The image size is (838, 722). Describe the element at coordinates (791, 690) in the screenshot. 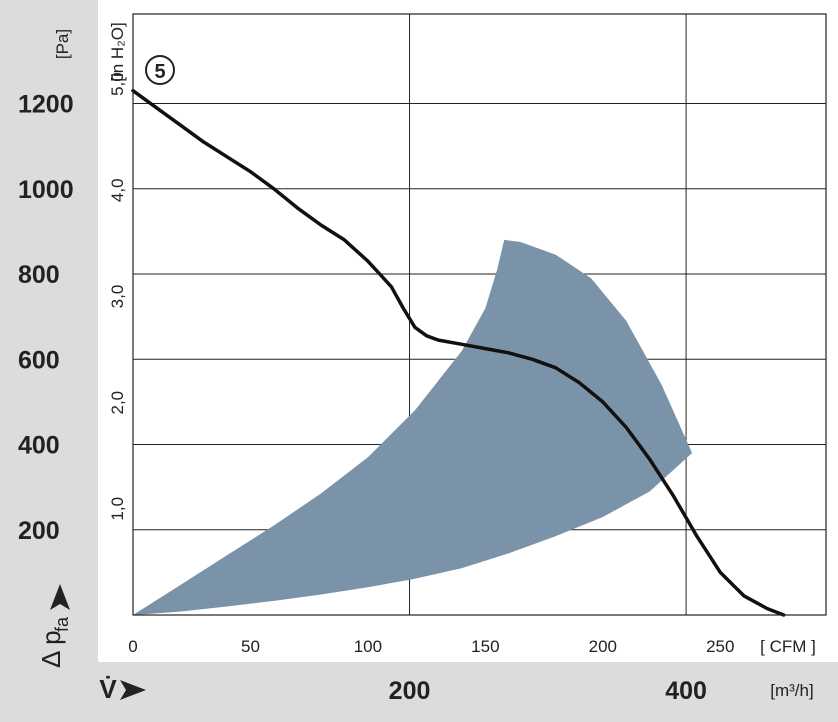

I see `x-m3h-unit-label: [m³/h]` at that location.